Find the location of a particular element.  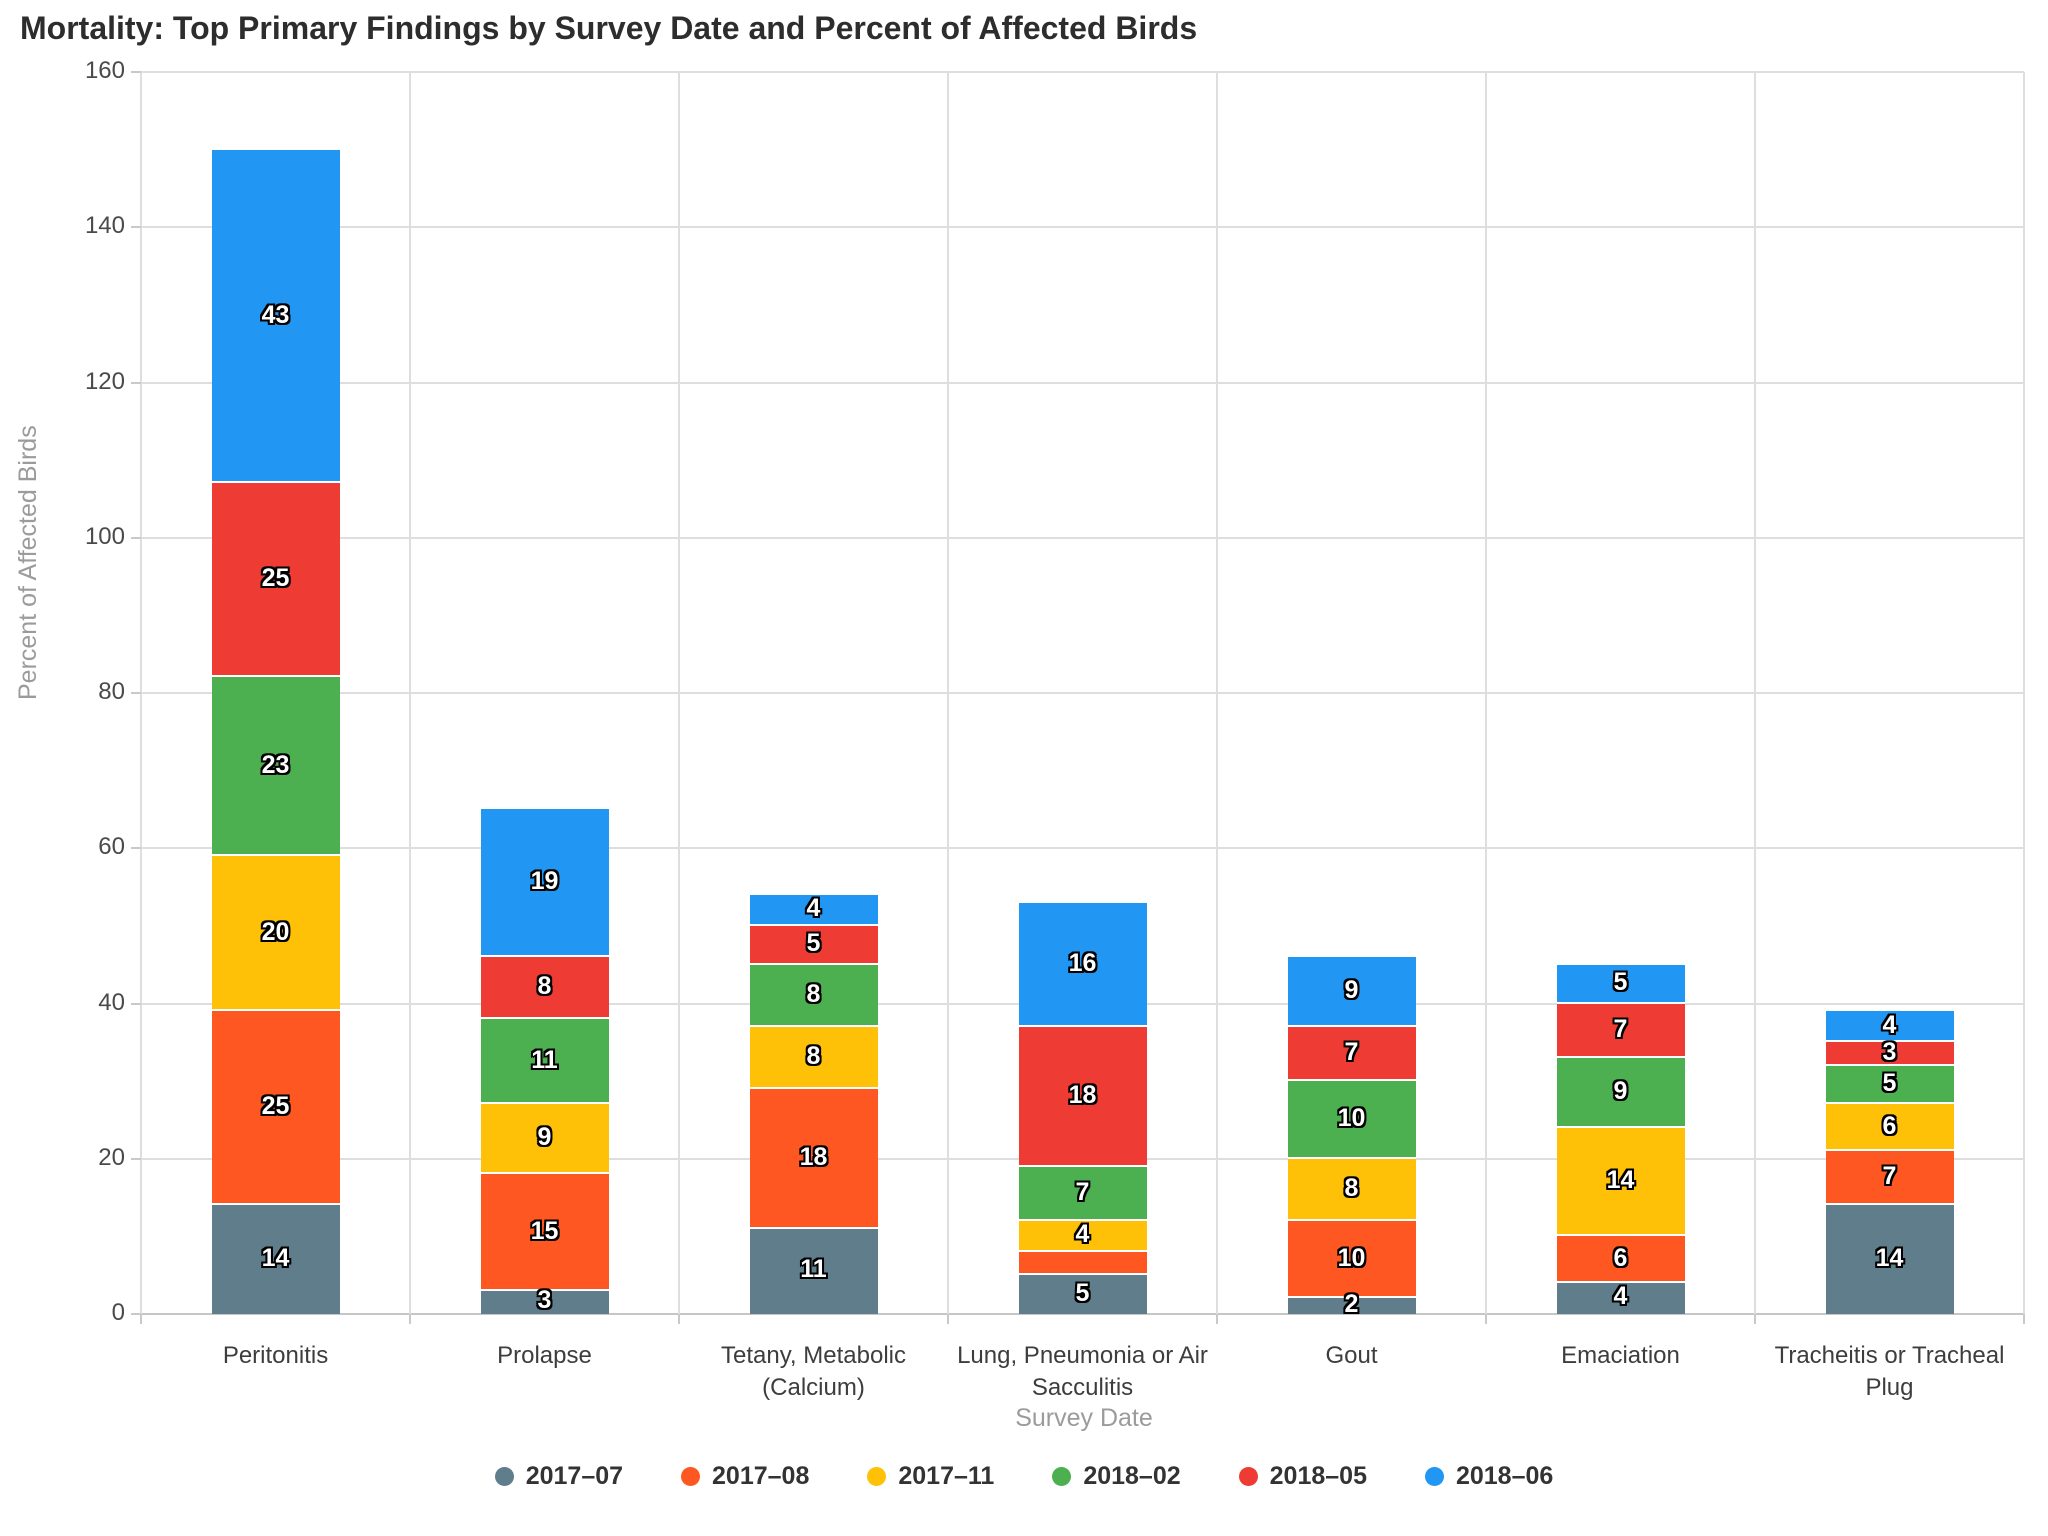

bar-segment-2018–06-peritonitis is located at coordinates (275, 316).